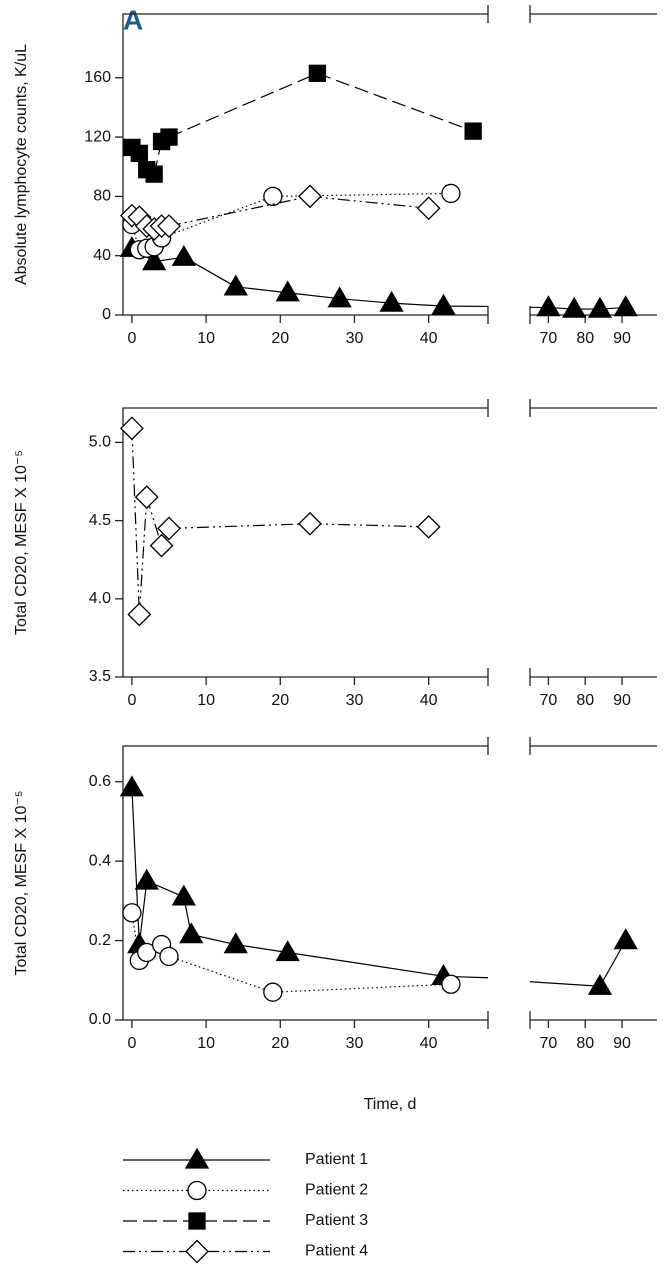  What do you see at coordinates (102, 255) in the screenshot?
I see `y-tick-label: 40` at bounding box center [102, 255].